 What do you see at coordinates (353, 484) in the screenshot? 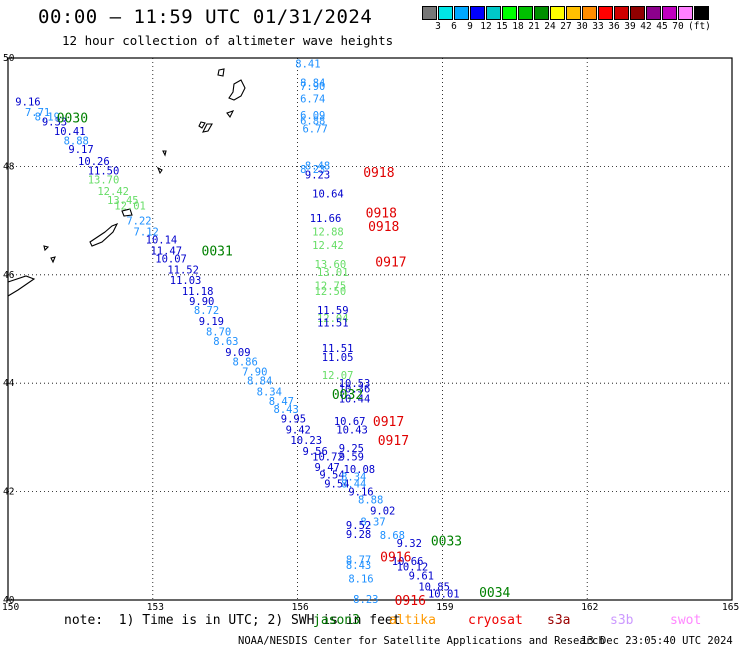
I see `wave-height-point: 8.44` at bounding box center [353, 484].